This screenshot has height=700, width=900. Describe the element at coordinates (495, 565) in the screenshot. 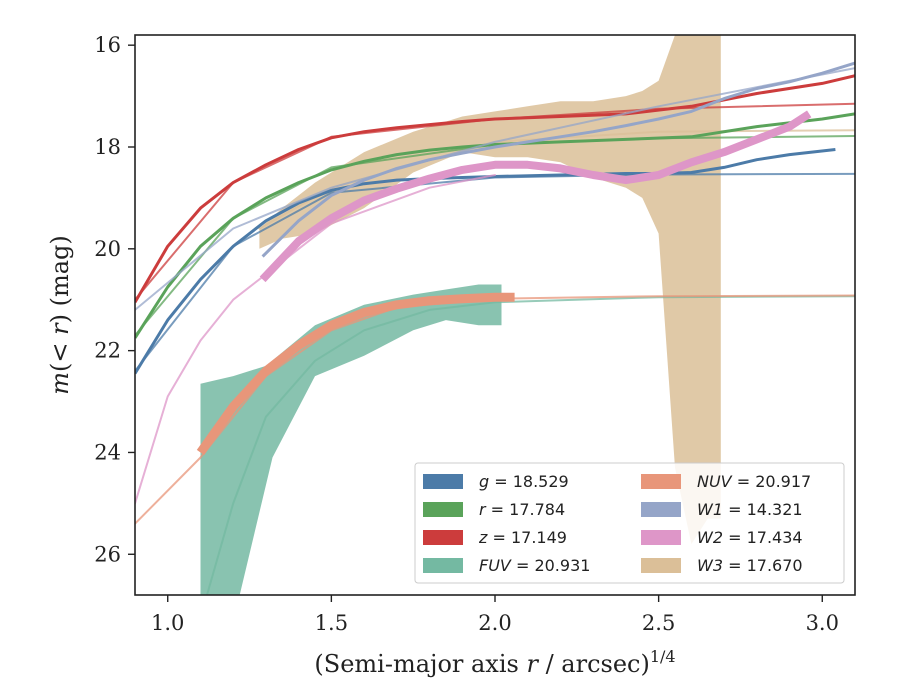

I see `legend-var-fuv: FUV` at that location.